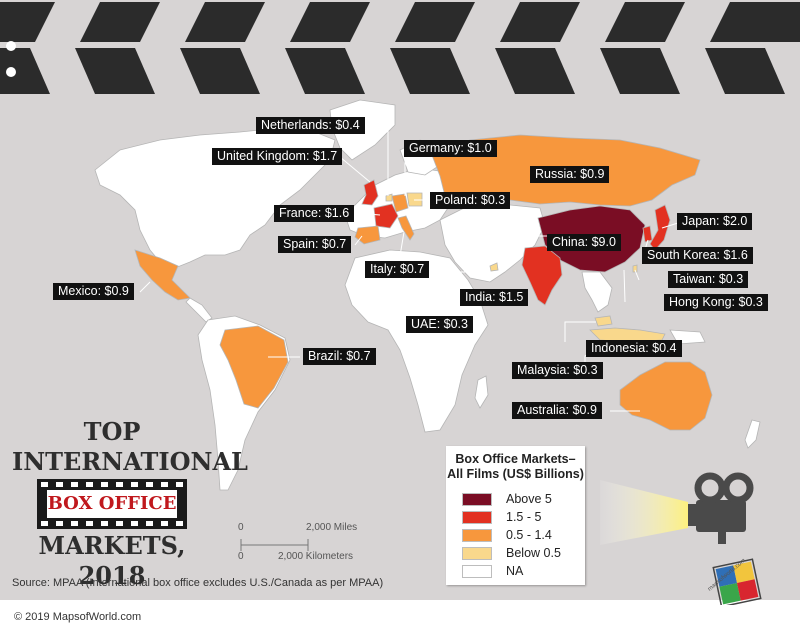  Describe the element at coordinates (397, 269) in the screenshot. I see `callout-italy: Italy: $0.7` at that location.